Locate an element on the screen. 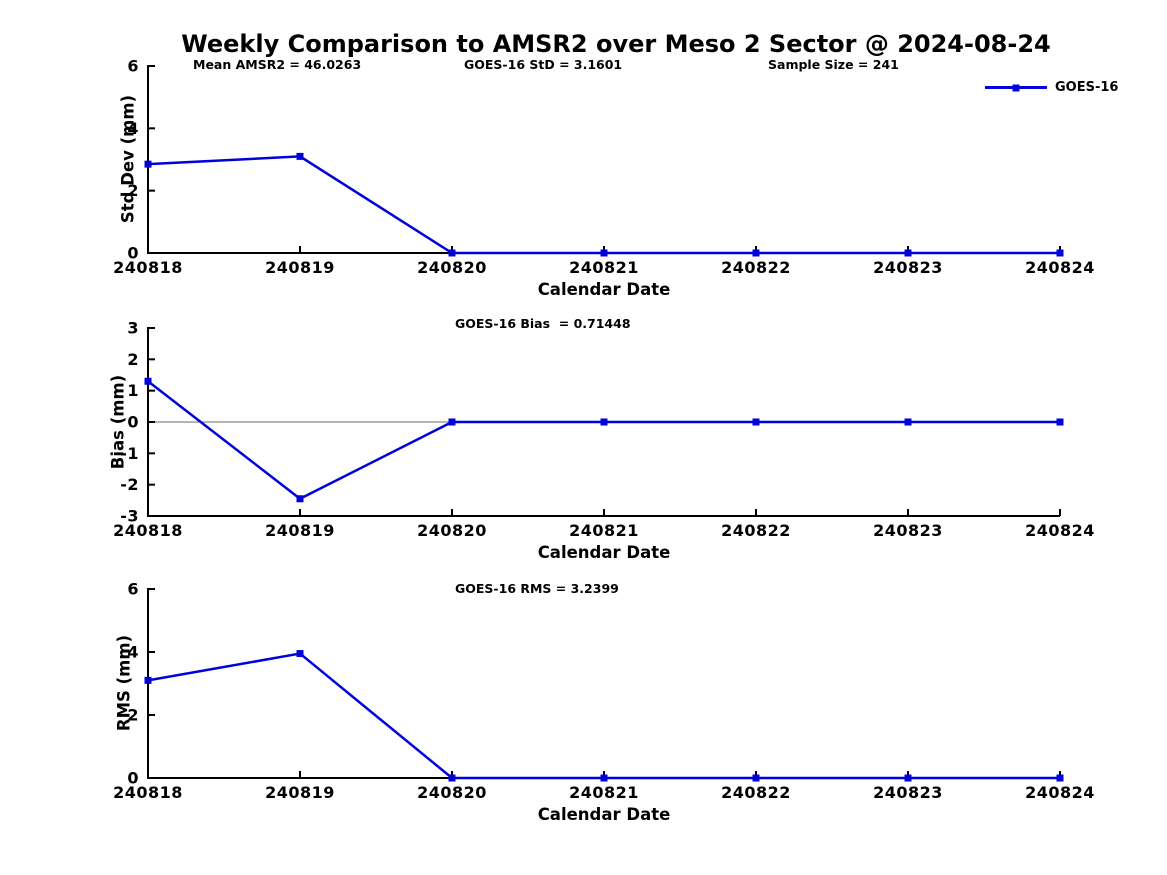 This screenshot has height=875, width=1167. y-tick-label: -3 is located at coordinates (129, 516).